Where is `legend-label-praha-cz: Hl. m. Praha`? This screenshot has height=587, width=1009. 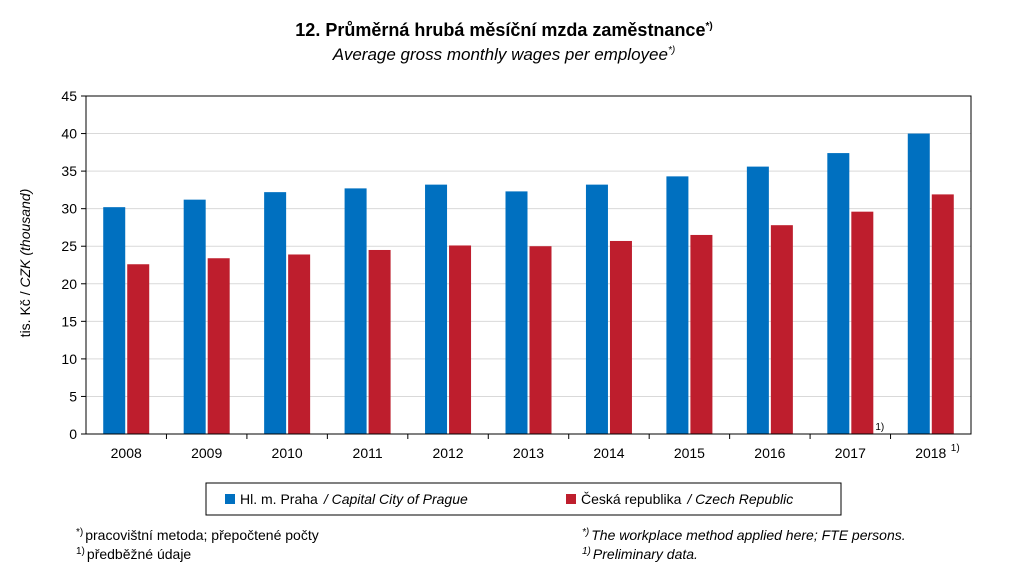 legend-label-praha-cz: Hl. m. Praha is located at coordinates (279, 499).